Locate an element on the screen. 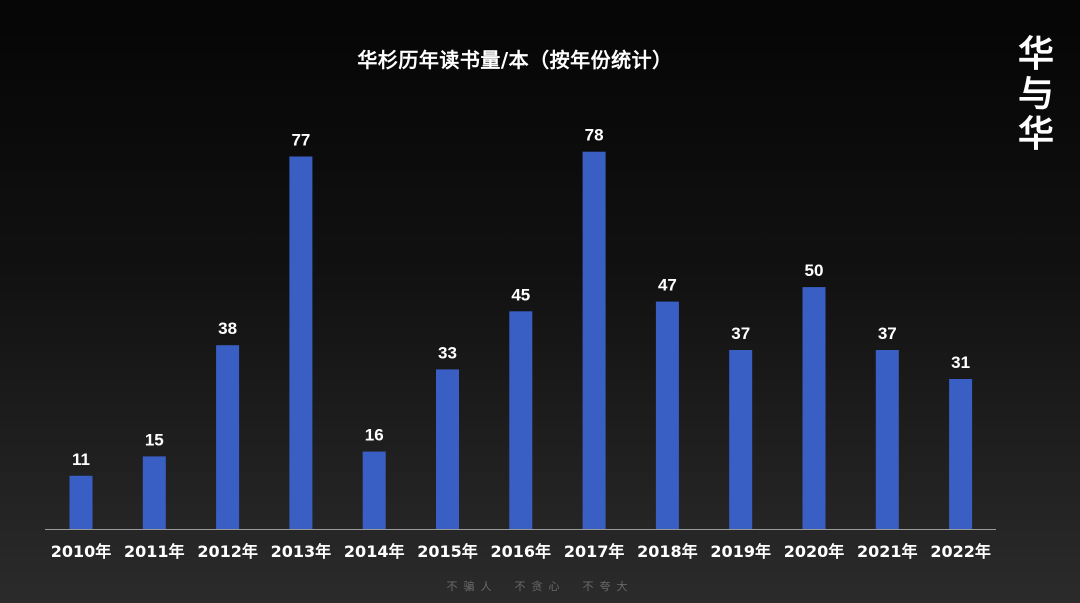  bar-2018年 is located at coordinates (667, 415).